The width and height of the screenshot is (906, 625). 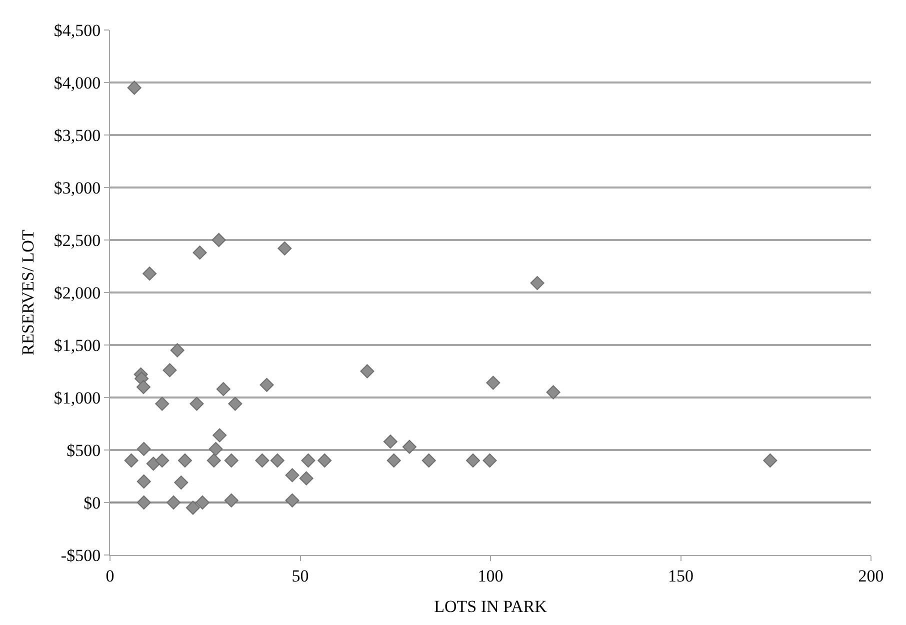 What do you see at coordinates (77, 292) in the screenshot?
I see `y-tick-label: $2,000` at bounding box center [77, 292].